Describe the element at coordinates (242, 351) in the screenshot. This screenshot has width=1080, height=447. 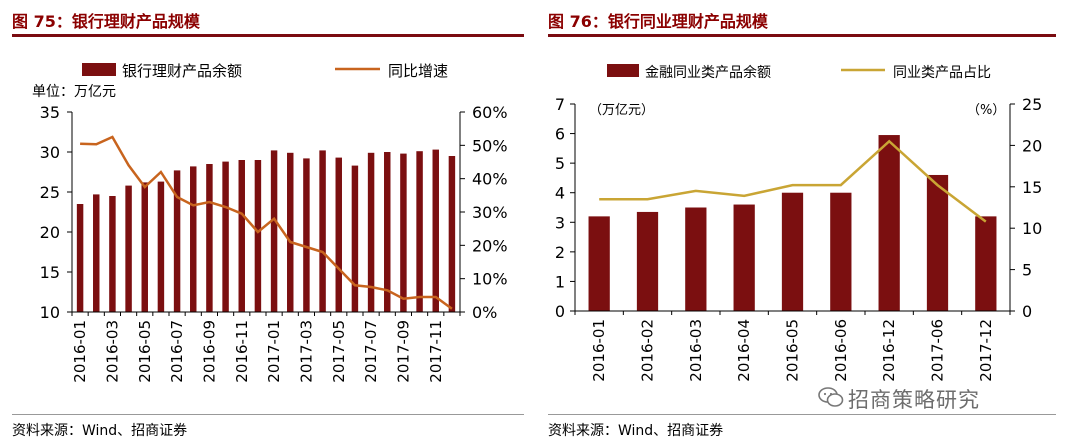
I see `x-tick-label: 2016-11` at that location.